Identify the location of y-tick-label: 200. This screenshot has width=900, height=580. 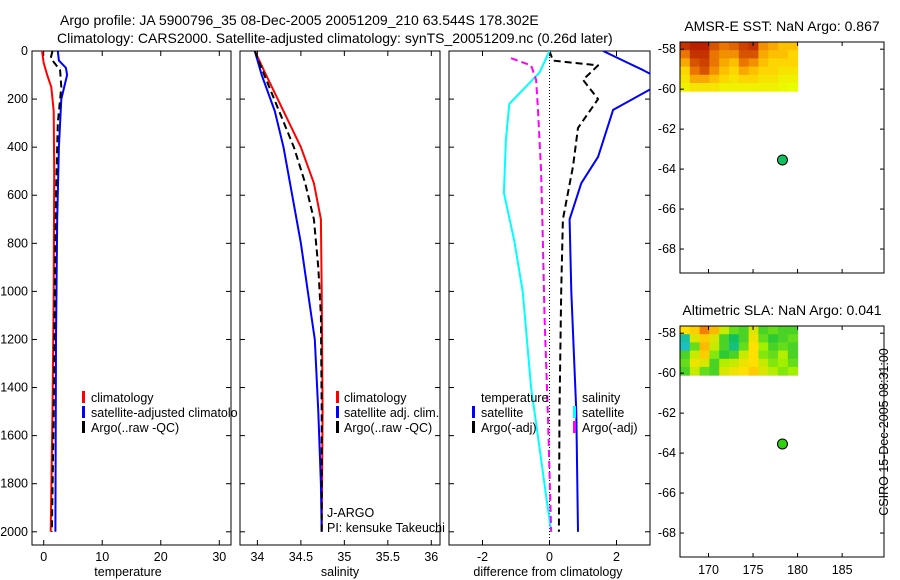
(17, 99).